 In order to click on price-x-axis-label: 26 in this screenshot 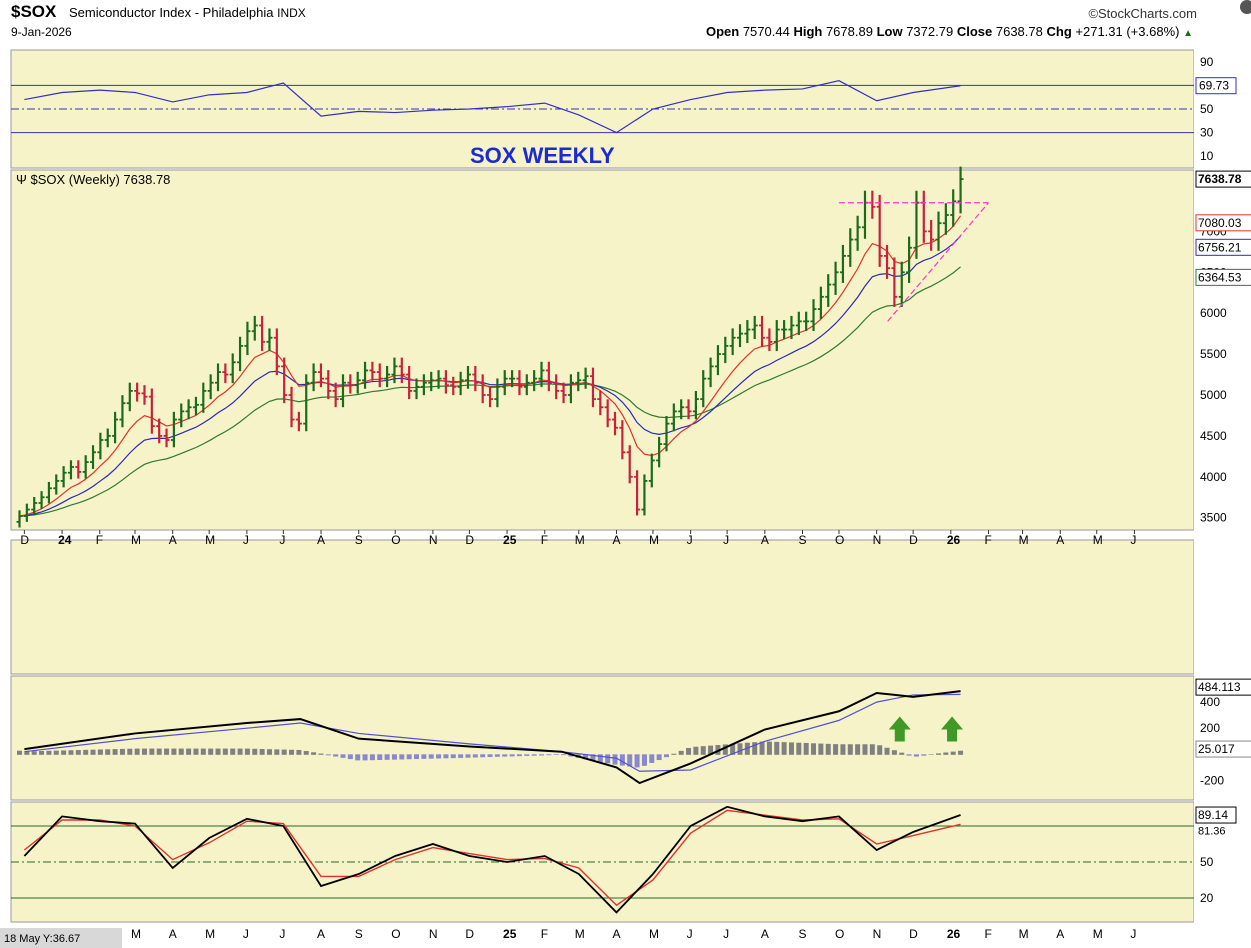, I will do `click(954, 540)`.